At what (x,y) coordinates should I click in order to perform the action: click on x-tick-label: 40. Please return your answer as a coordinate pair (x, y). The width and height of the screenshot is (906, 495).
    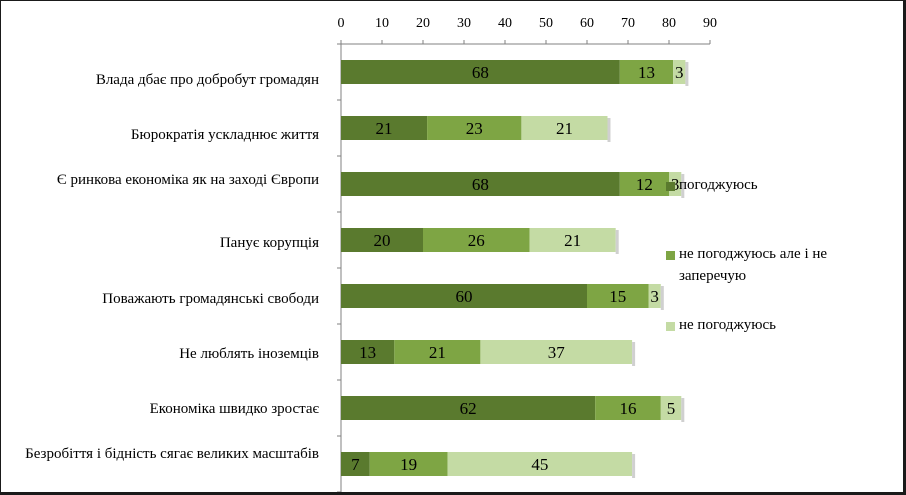
    Looking at the image, I should click on (505, 23).